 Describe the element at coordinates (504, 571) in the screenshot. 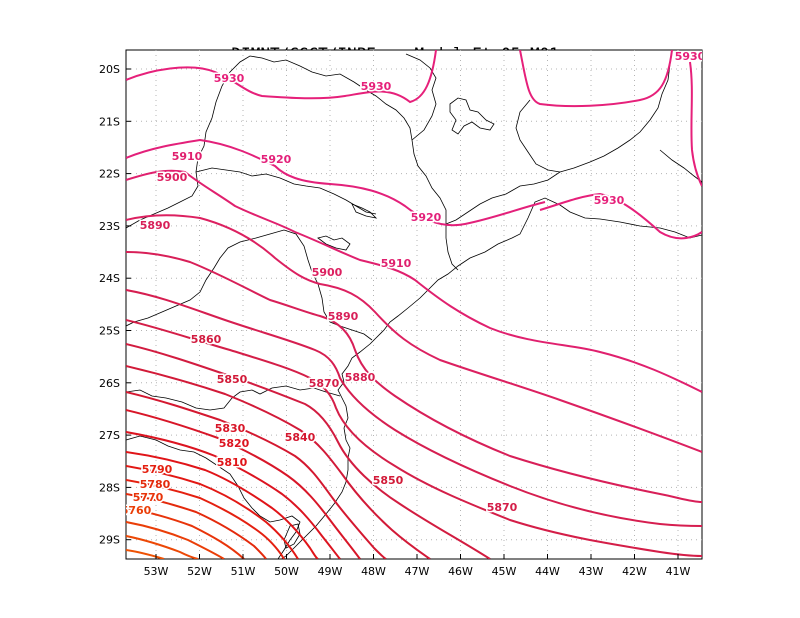

I see `lon-tick-label: 45W` at that location.